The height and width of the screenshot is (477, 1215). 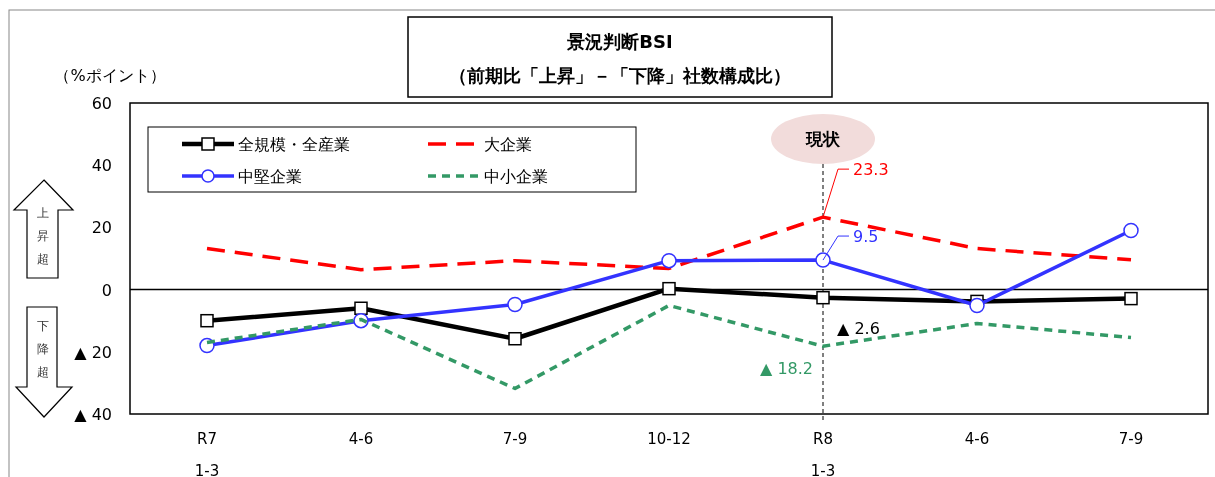 What do you see at coordinates (43, 349) in the screenshot?
I see `text: 下降超` at bounding box center [43, 349].